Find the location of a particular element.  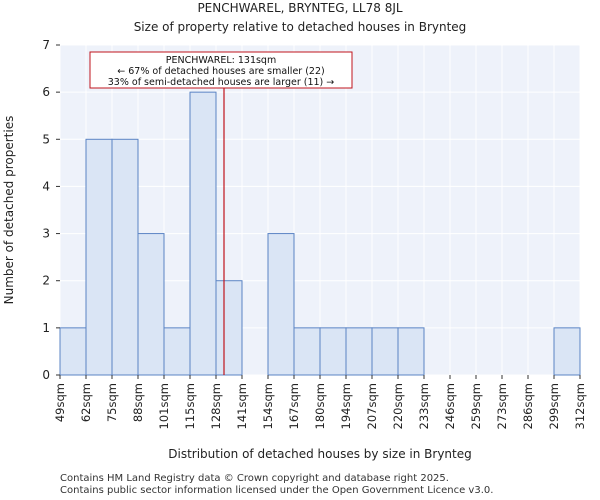

x-tick-label: 128sqm is located at coordinates (216, 406).